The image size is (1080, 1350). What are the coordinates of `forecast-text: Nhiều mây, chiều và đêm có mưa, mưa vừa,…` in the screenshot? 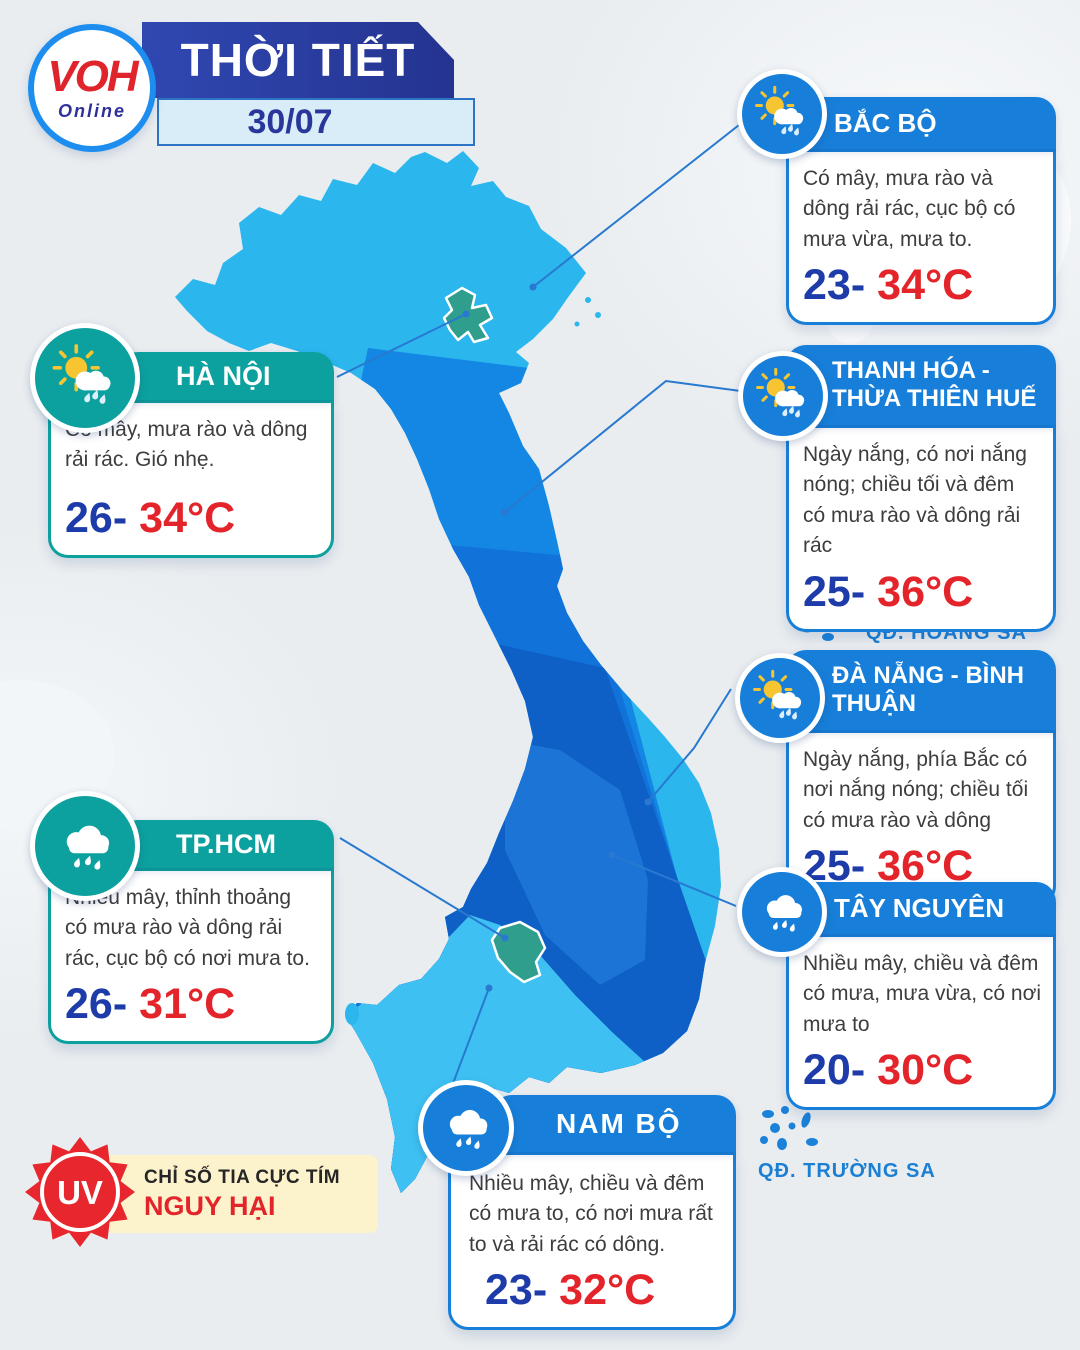 It's located at (922, 994).